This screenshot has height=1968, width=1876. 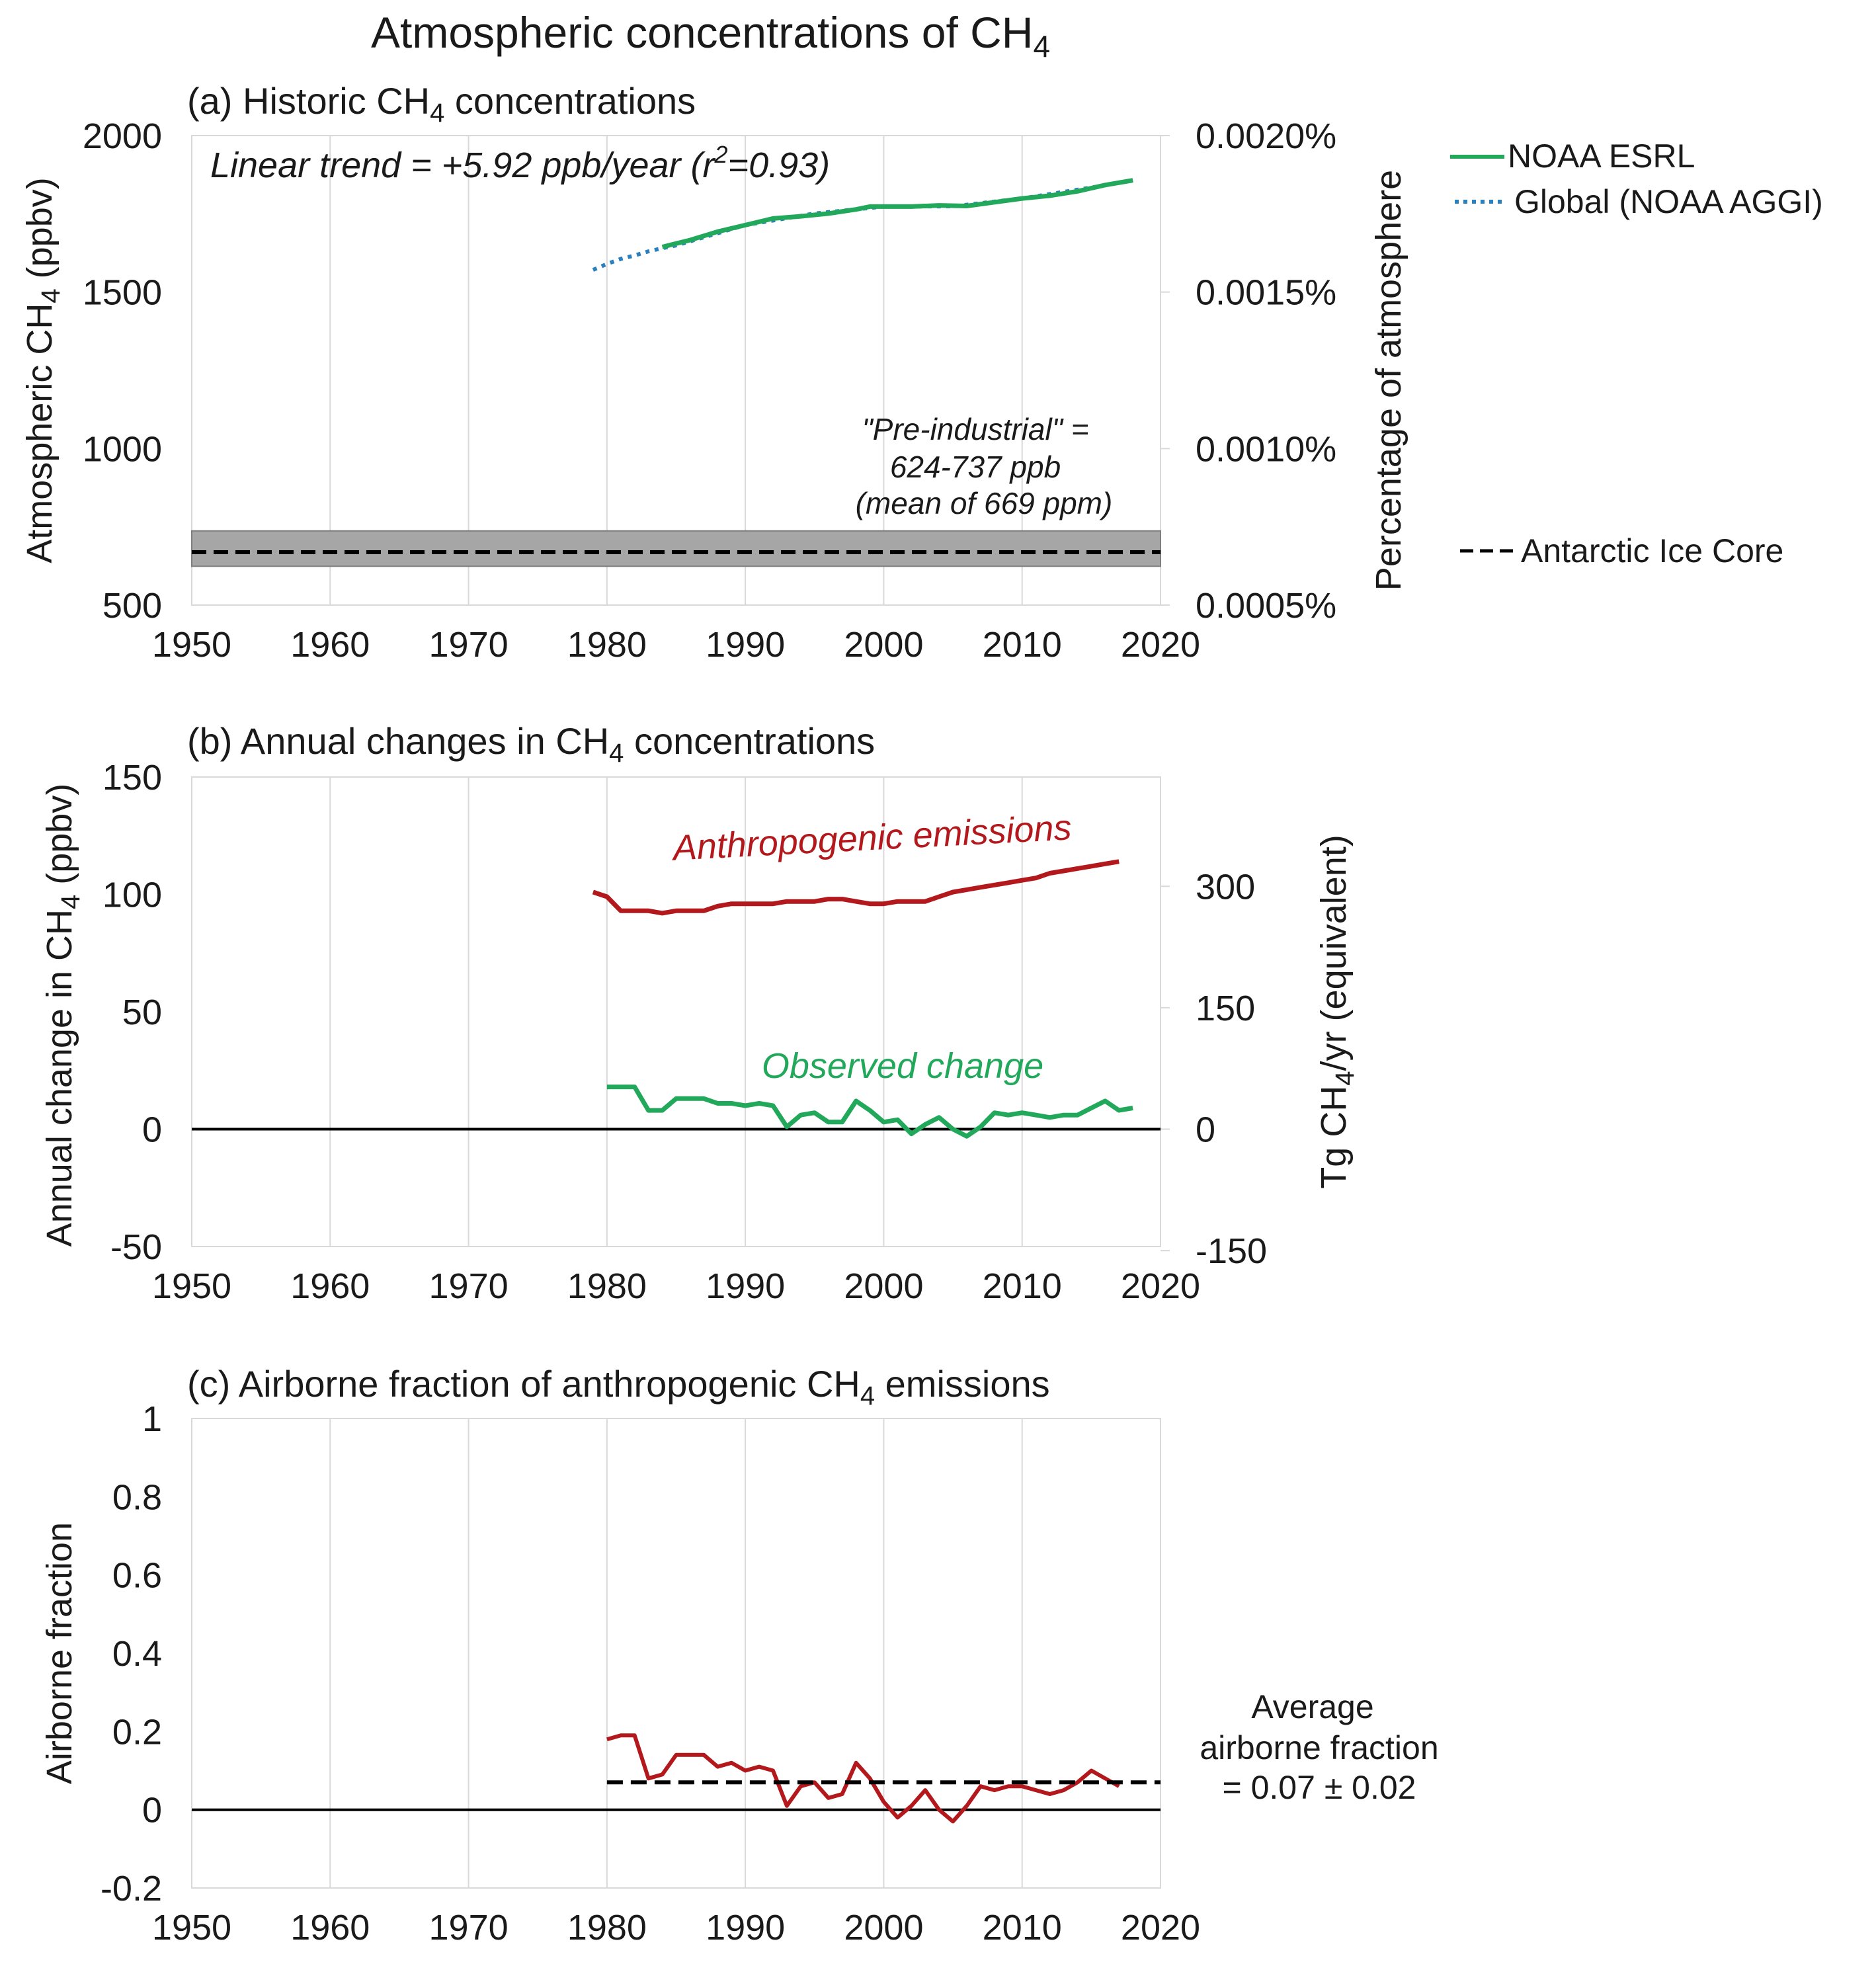 I want to click on panel-a-y-axis-label: Atmospheric CH4 (ppbv), so click(x=42, y=370).